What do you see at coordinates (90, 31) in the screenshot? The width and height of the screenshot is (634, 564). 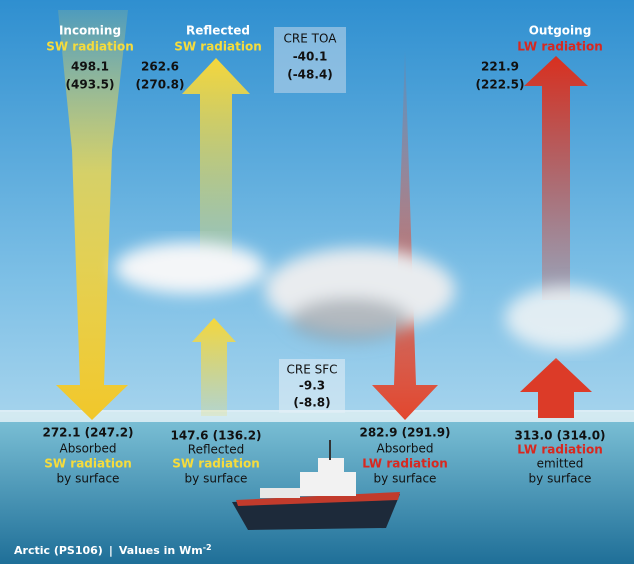 I see `label-title: Incoming` at bounding box center [90, 31].